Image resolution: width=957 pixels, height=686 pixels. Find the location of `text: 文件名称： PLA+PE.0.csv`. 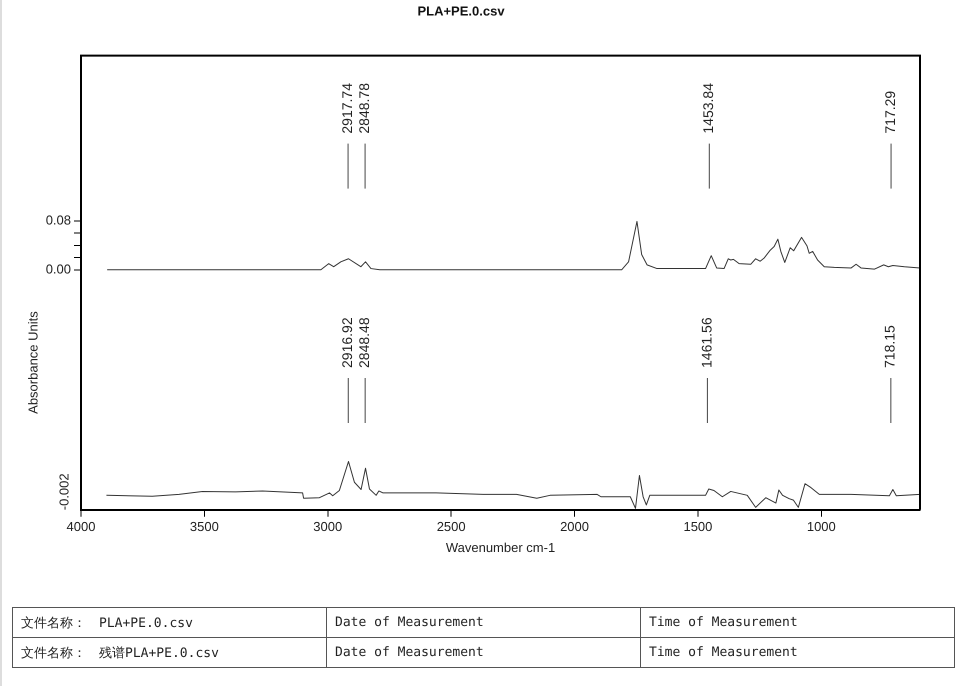

text: 文件名称： PLA+PE.0.csv is located at coordinates (169, 623).